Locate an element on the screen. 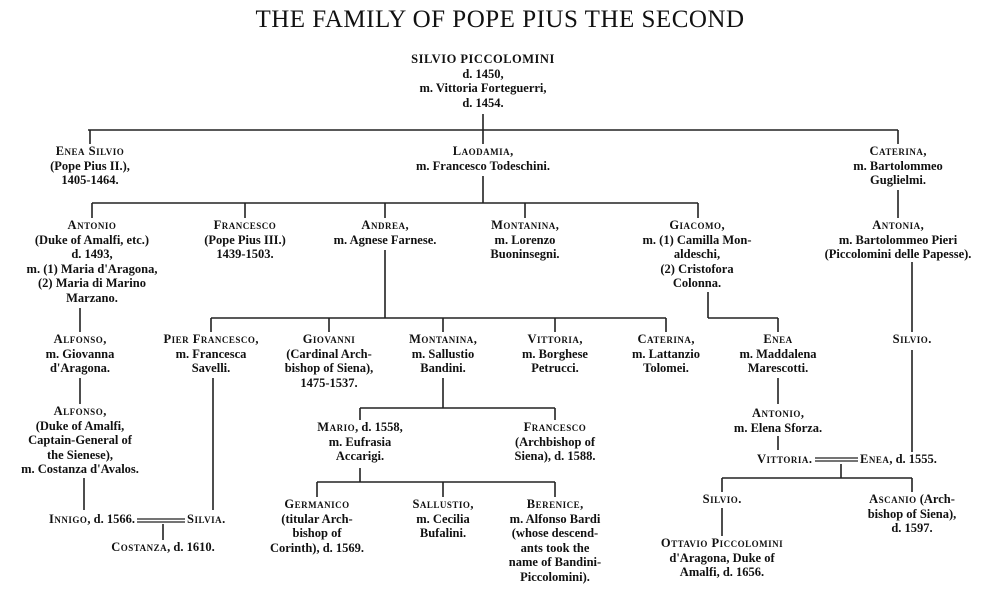 This screenshot has width=1000, height=593. person-detail: m. Elena Sforza. is located at coordinates (778, 427).